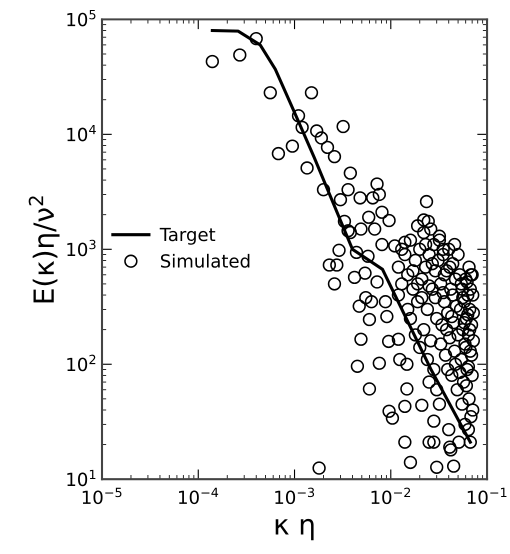 This screenshot has width=510, height=554. Describe the element at coordinates (102, 496) in the screenshot. I see `x-tick-label: 10$^{−5}$` at that location.